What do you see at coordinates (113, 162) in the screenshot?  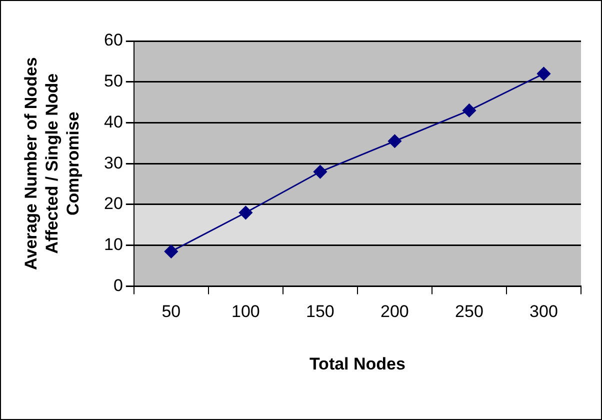 I see `y-tick-label: 30` at bounding box center [113, 162].